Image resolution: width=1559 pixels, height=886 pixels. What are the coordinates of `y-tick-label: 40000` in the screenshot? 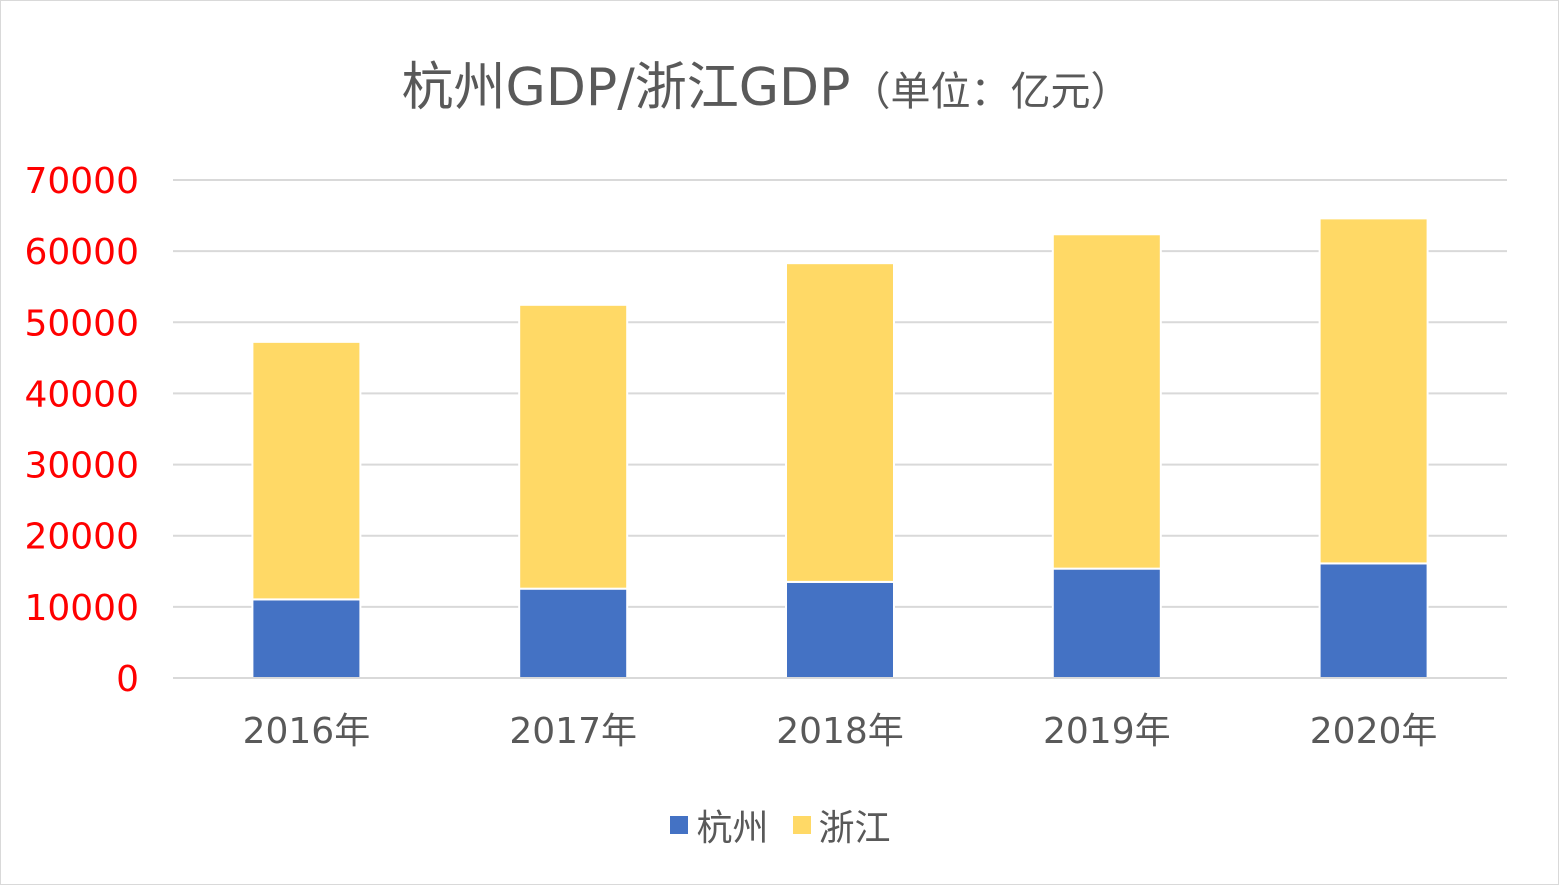 It's located at (81, 394).